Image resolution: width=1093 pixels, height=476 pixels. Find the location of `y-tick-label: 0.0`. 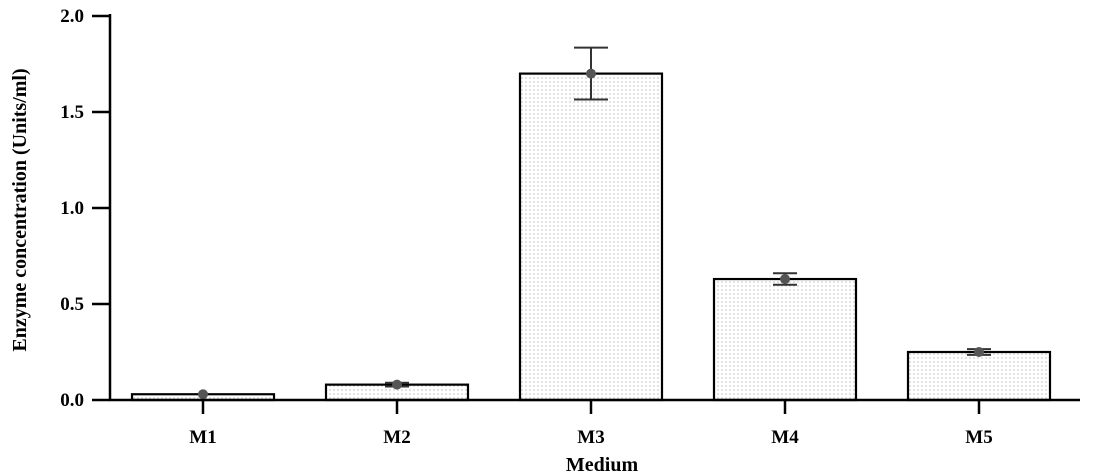

y-tick-label: 0.0 is located at coordinates (72, 400).